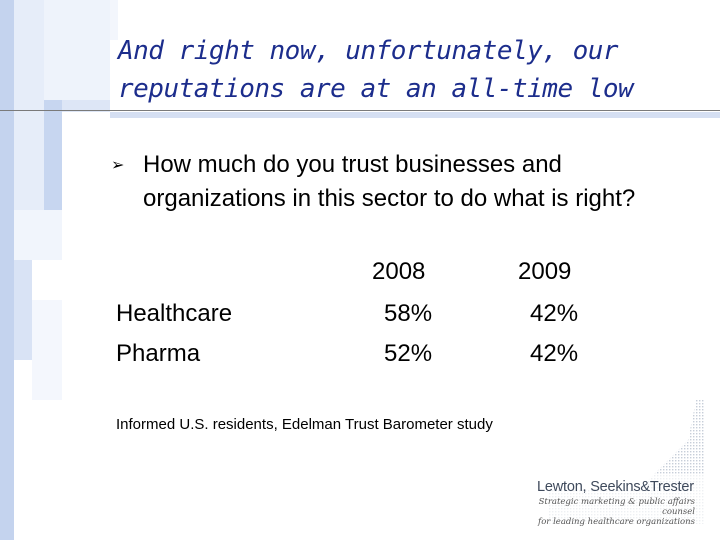  What do you see at coordinates (408, 313) in the screenshot?
I see `value-healthcare-2008: 58%` at bounding box center [408, 313].